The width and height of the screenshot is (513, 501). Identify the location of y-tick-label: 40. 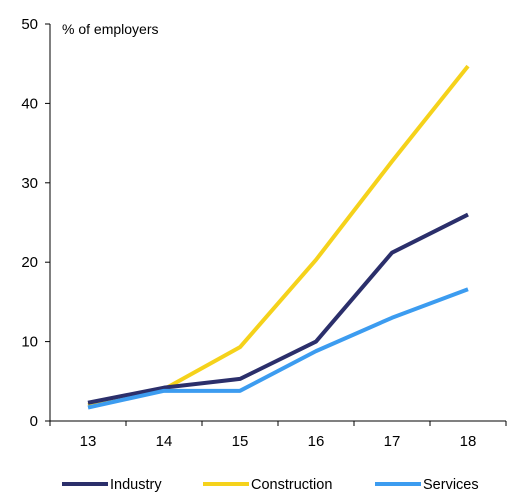
(29, 103).